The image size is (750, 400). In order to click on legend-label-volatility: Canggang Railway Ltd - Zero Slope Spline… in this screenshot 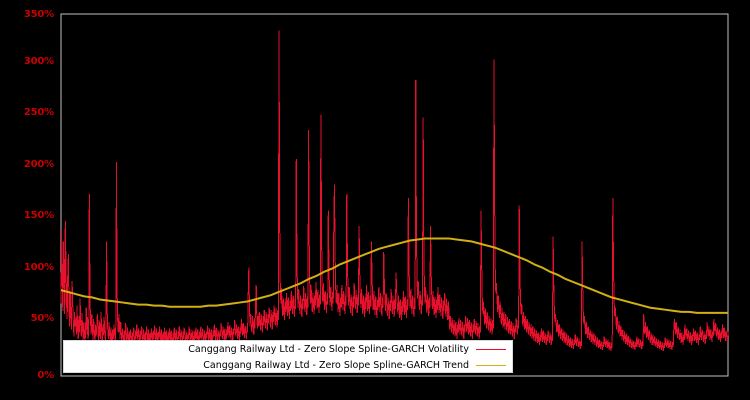, I will do `click(328, 349)`.